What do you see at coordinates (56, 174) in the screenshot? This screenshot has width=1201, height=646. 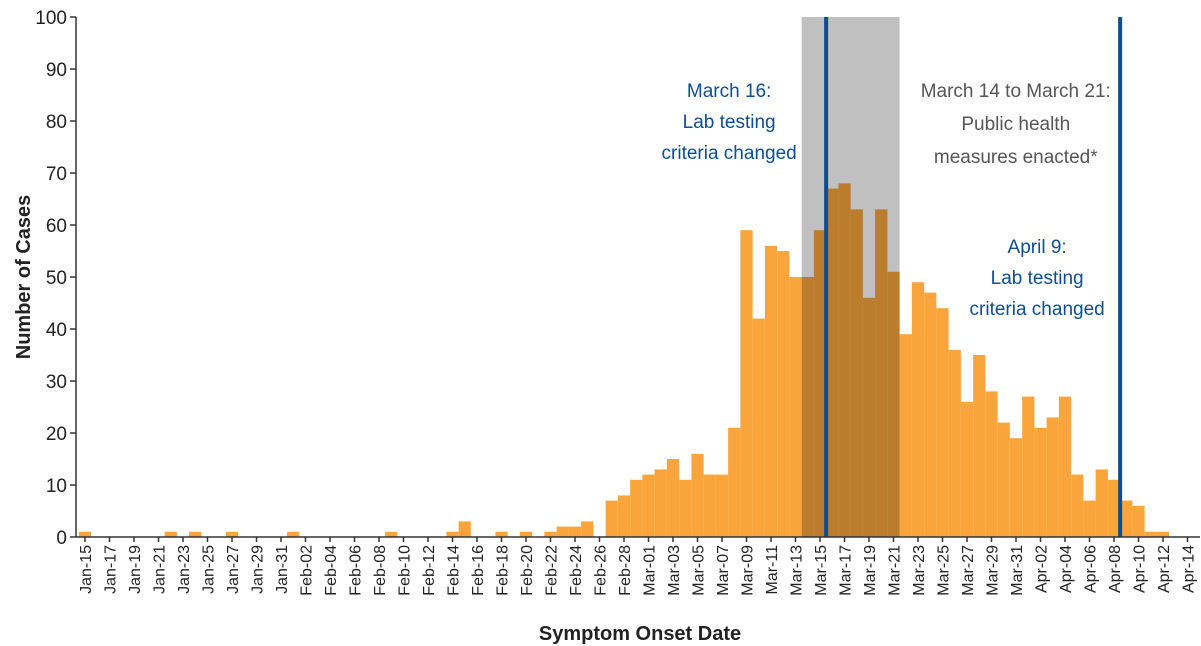 I see `y-tick-label: 70` at bounding box center [56, 174].